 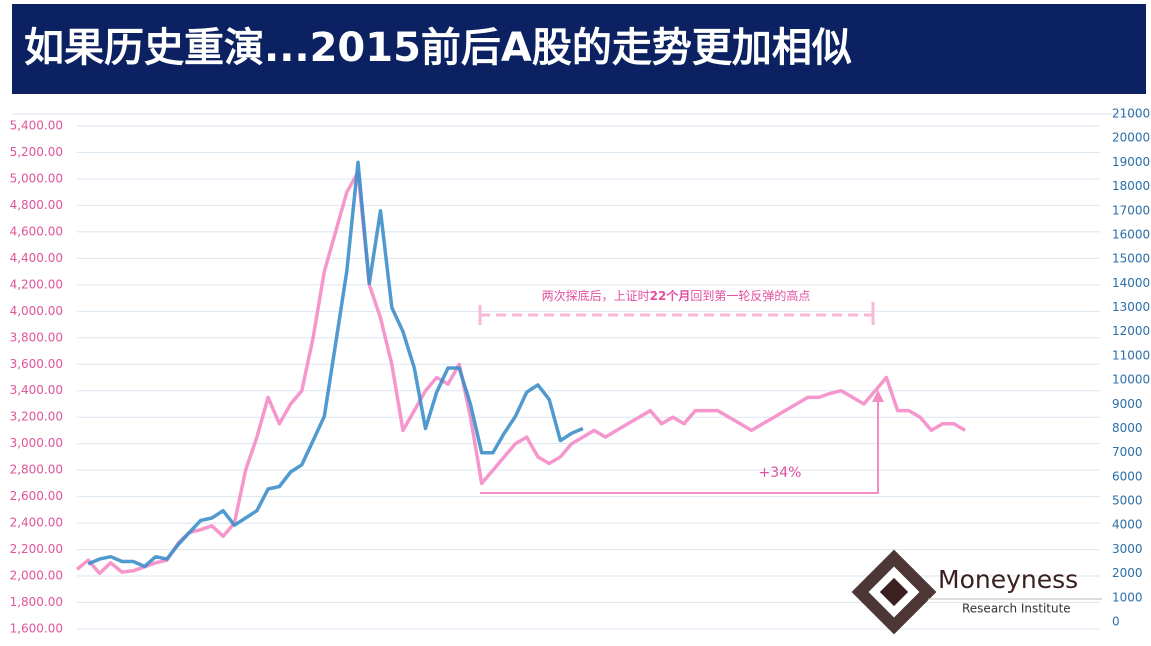 What do you see at coordinates (36, 523) in the screenshot?
I see `y-tick-label: 2,400.00` at bounding box center [36, 523].